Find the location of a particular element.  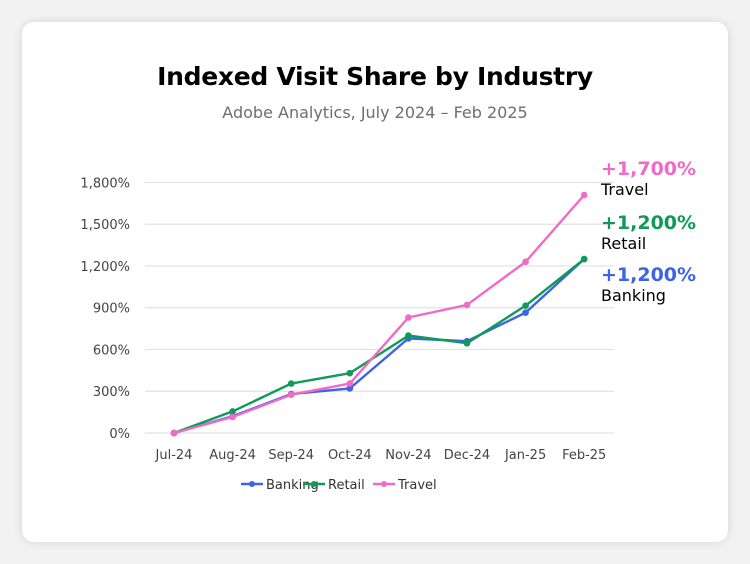

annotation-banking: +1,200% Banking is located at coordinates (648, 285).